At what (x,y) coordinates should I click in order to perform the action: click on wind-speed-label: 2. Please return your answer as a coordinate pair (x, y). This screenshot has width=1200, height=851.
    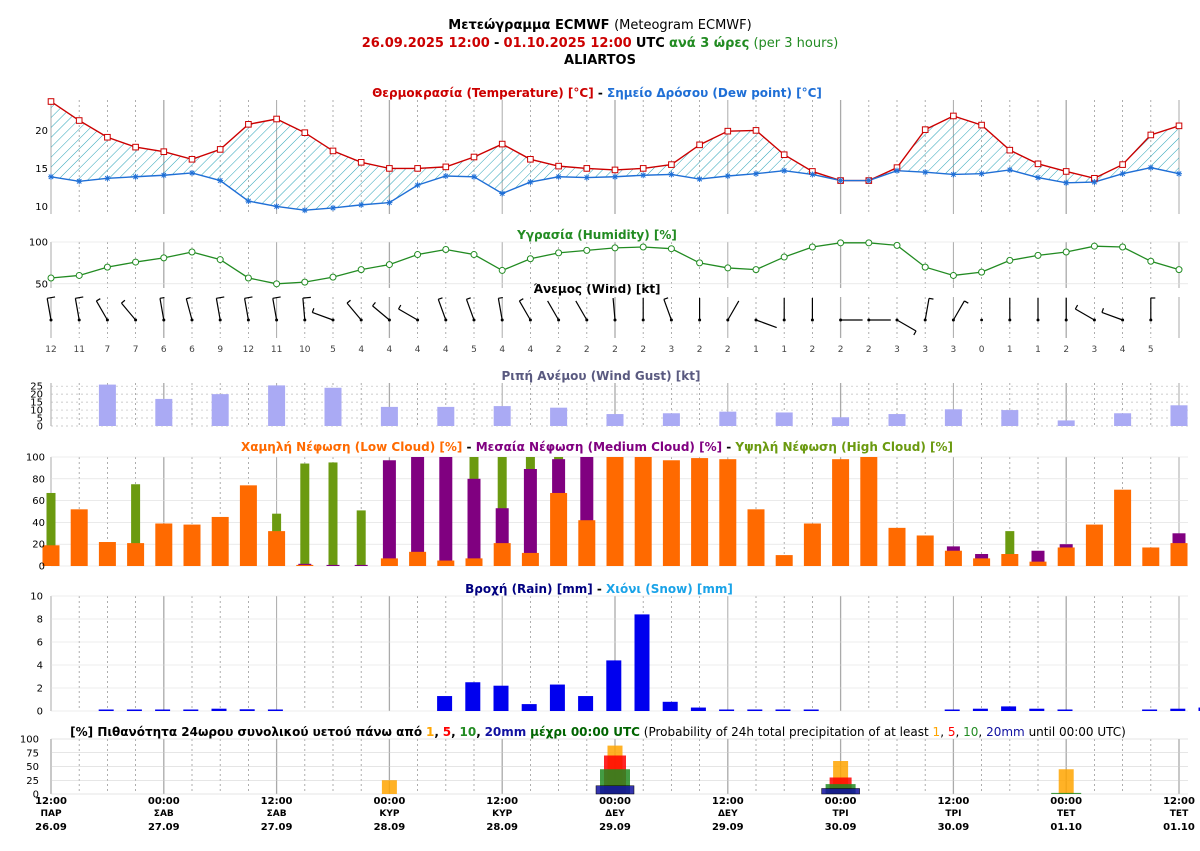
    Looking at the image, I should click on (869, 350).